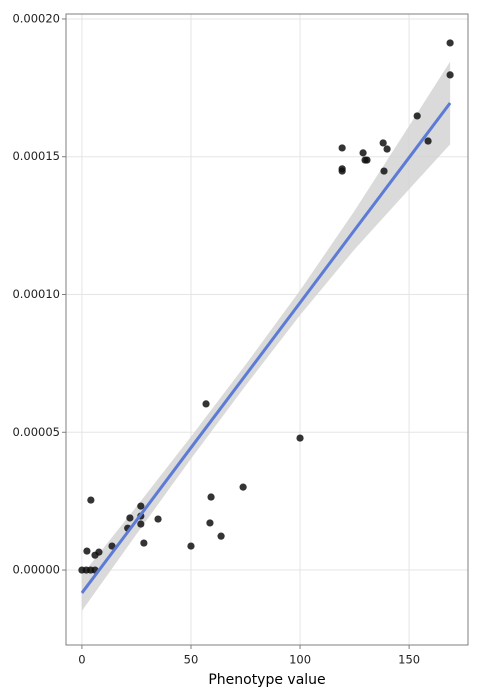 This screenshot has width=485, height=699. Describe the element at coordinates (36, 18) in the screenshot. I see `y-tick-label: 0.00020` at that location.